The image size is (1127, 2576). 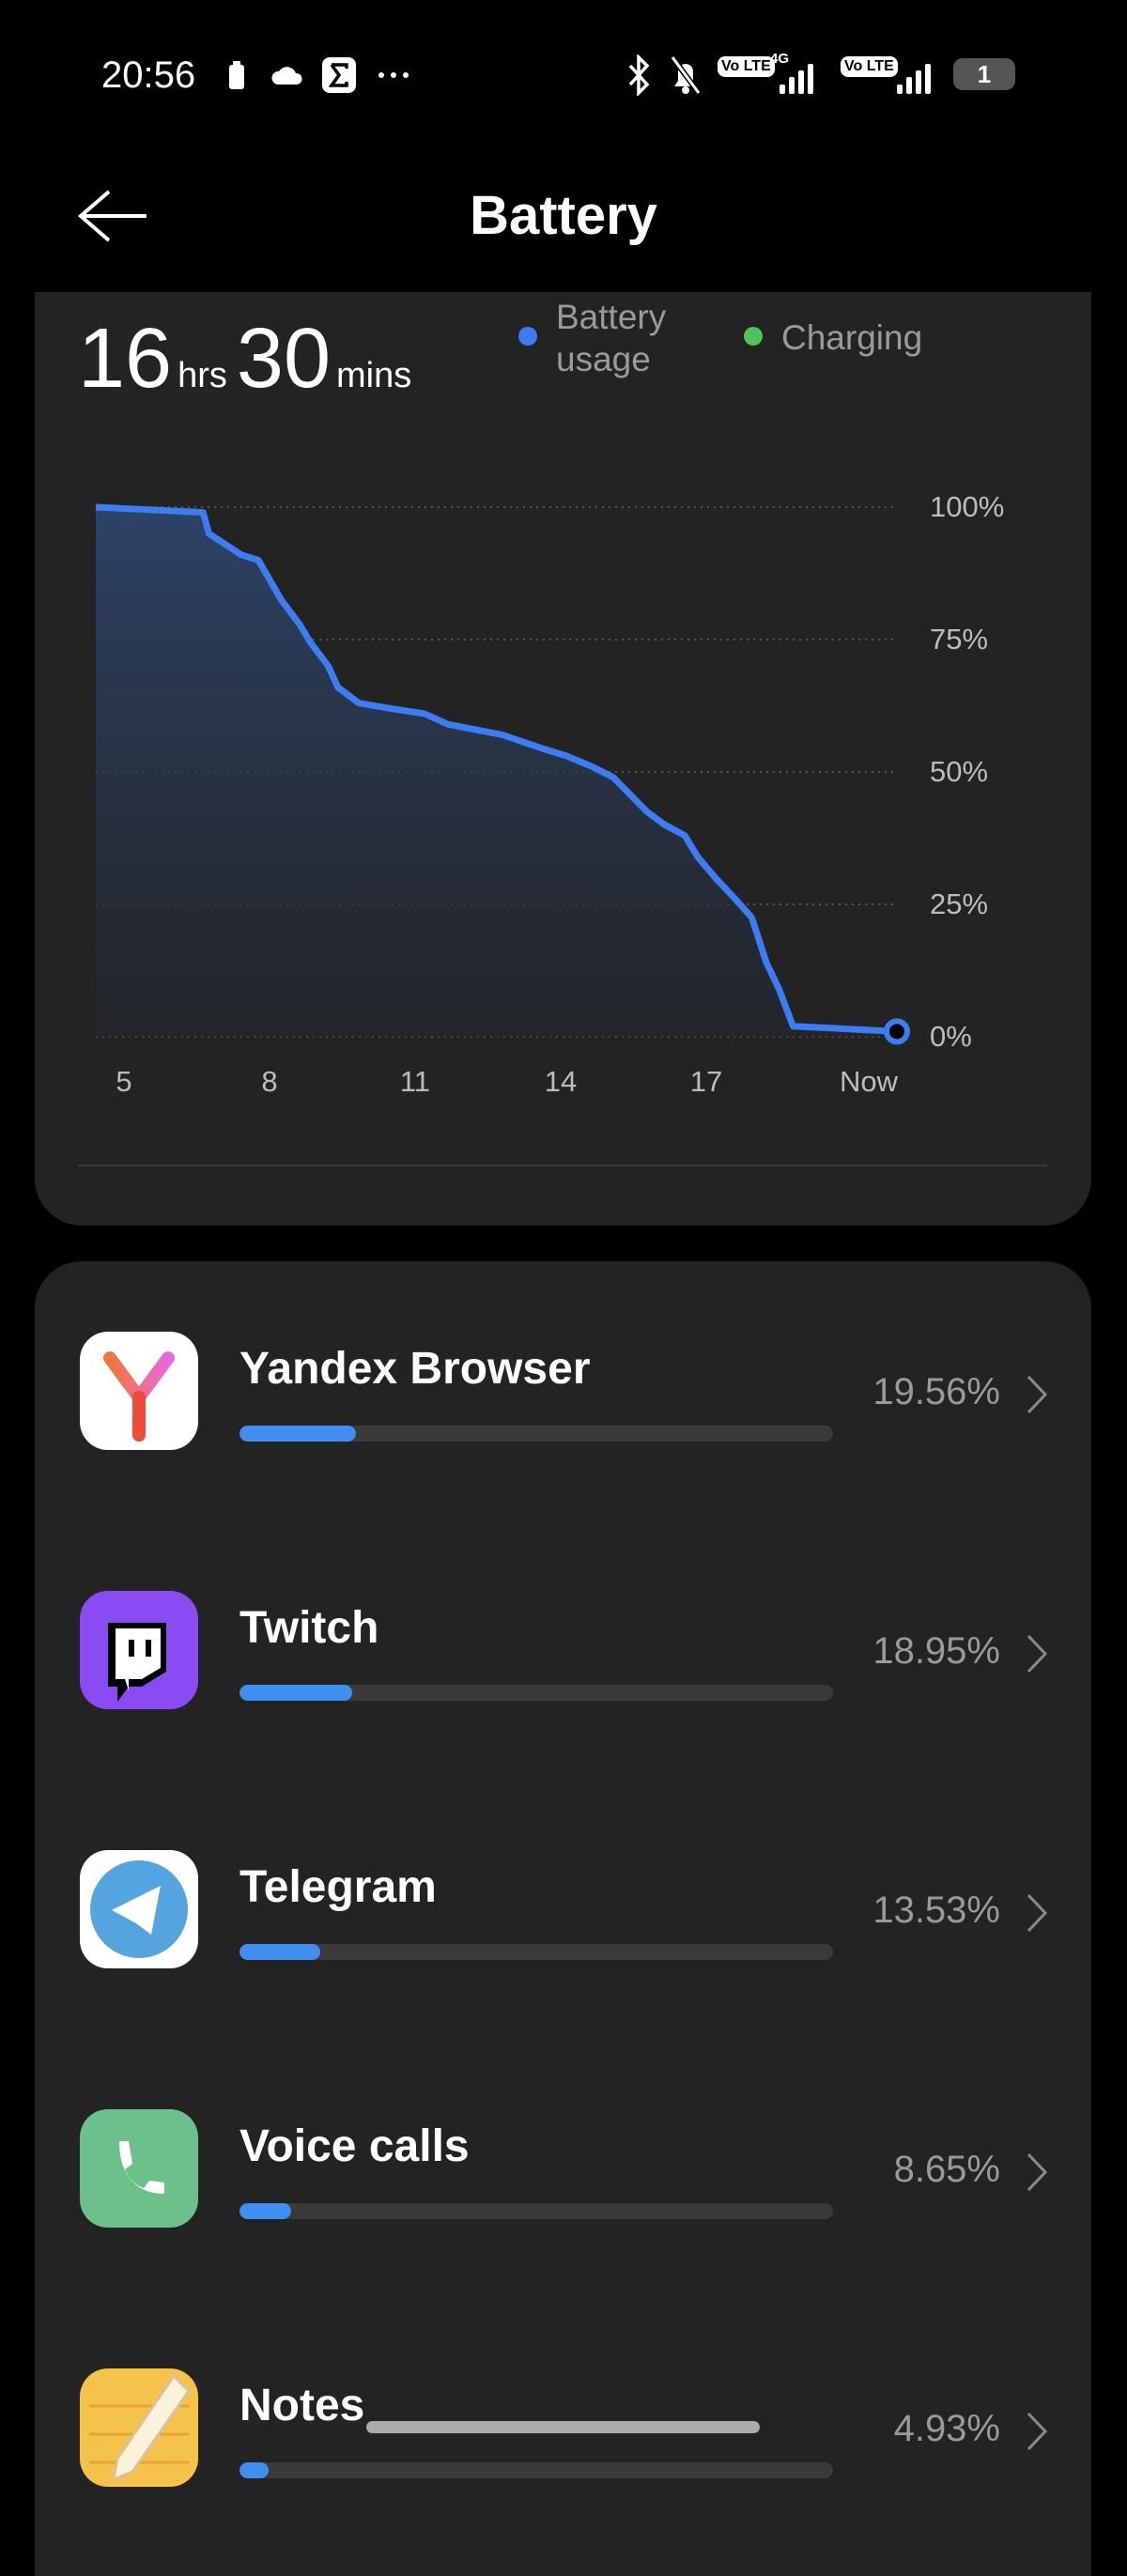 I want to click on hours-unit: hrs, so click(x=203, y=375).